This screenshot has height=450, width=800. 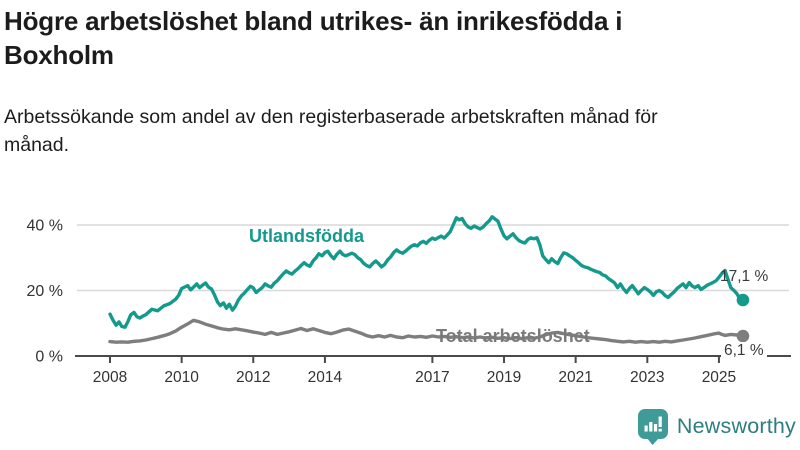 I want to click on y-tick-label: 0 %, so click(x=49, y=357).